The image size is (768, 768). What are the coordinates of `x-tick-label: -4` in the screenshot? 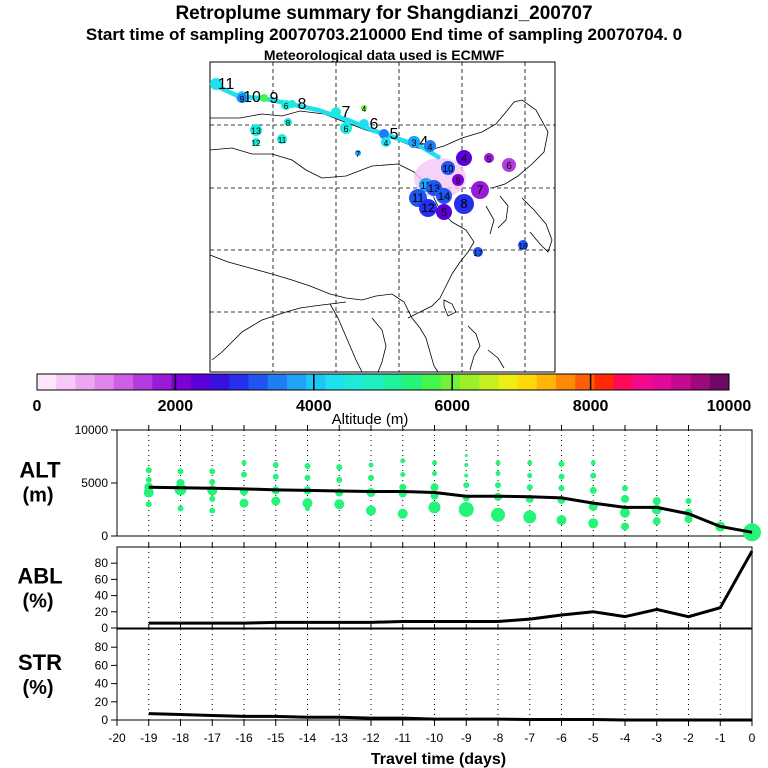 It's located at (625, 738).